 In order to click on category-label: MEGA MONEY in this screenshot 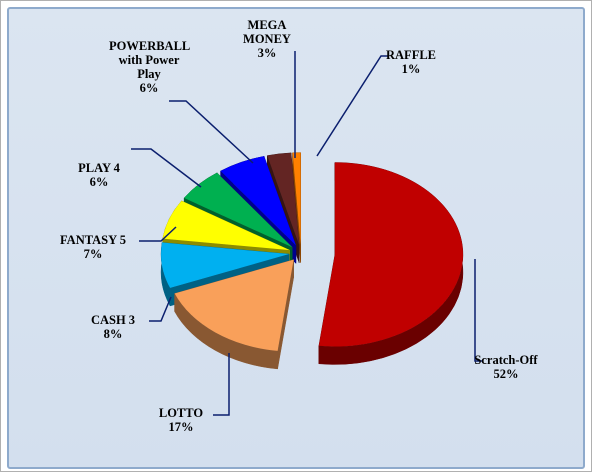, I will do `click(267, 32)`.